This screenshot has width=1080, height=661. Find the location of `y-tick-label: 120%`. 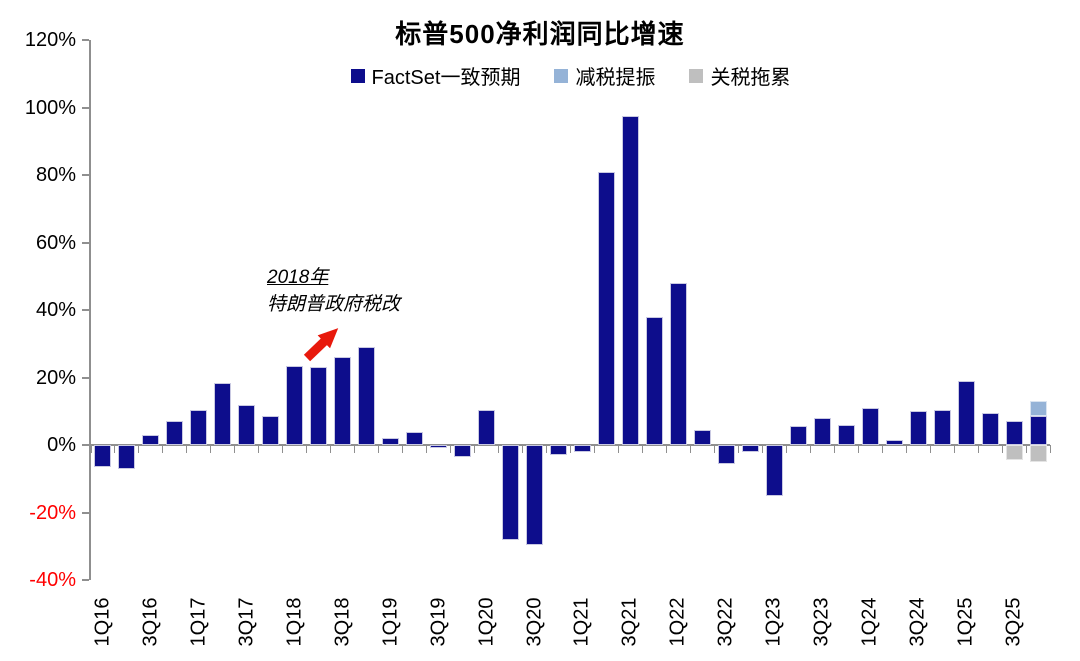

y-tick-label: 120% is located at coordinates (50, 40).